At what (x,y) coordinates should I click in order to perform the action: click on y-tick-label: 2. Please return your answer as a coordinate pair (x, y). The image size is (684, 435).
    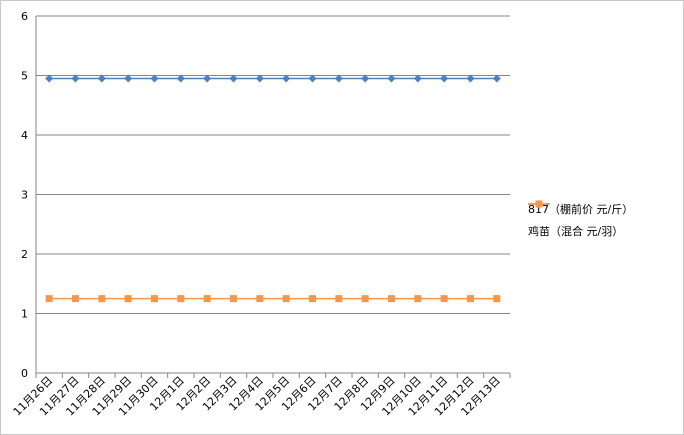
    Looking at the image, I should click on (24, 254).